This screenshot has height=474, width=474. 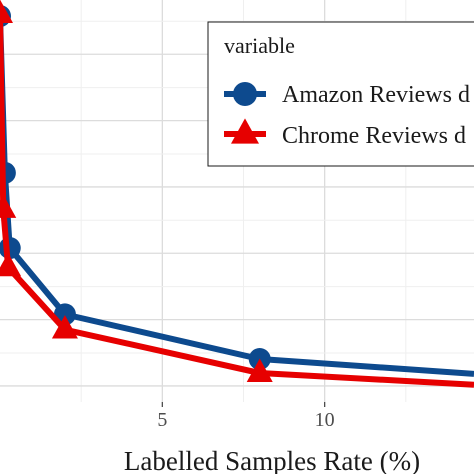 What do you see at coordinates (245, 113) in the screenshot?
I see `legend-keys` at bounding box center [245, 113].